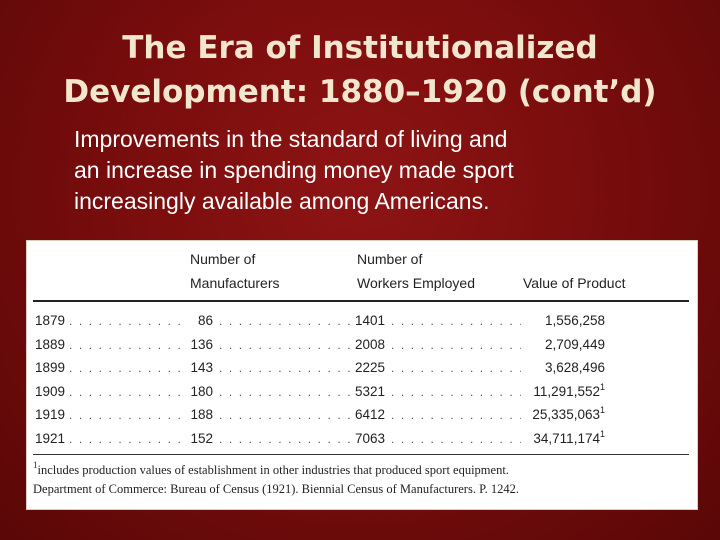 The image size is (720, 540). I want to click on cell-manufacturers: 86, so click(205, 320).